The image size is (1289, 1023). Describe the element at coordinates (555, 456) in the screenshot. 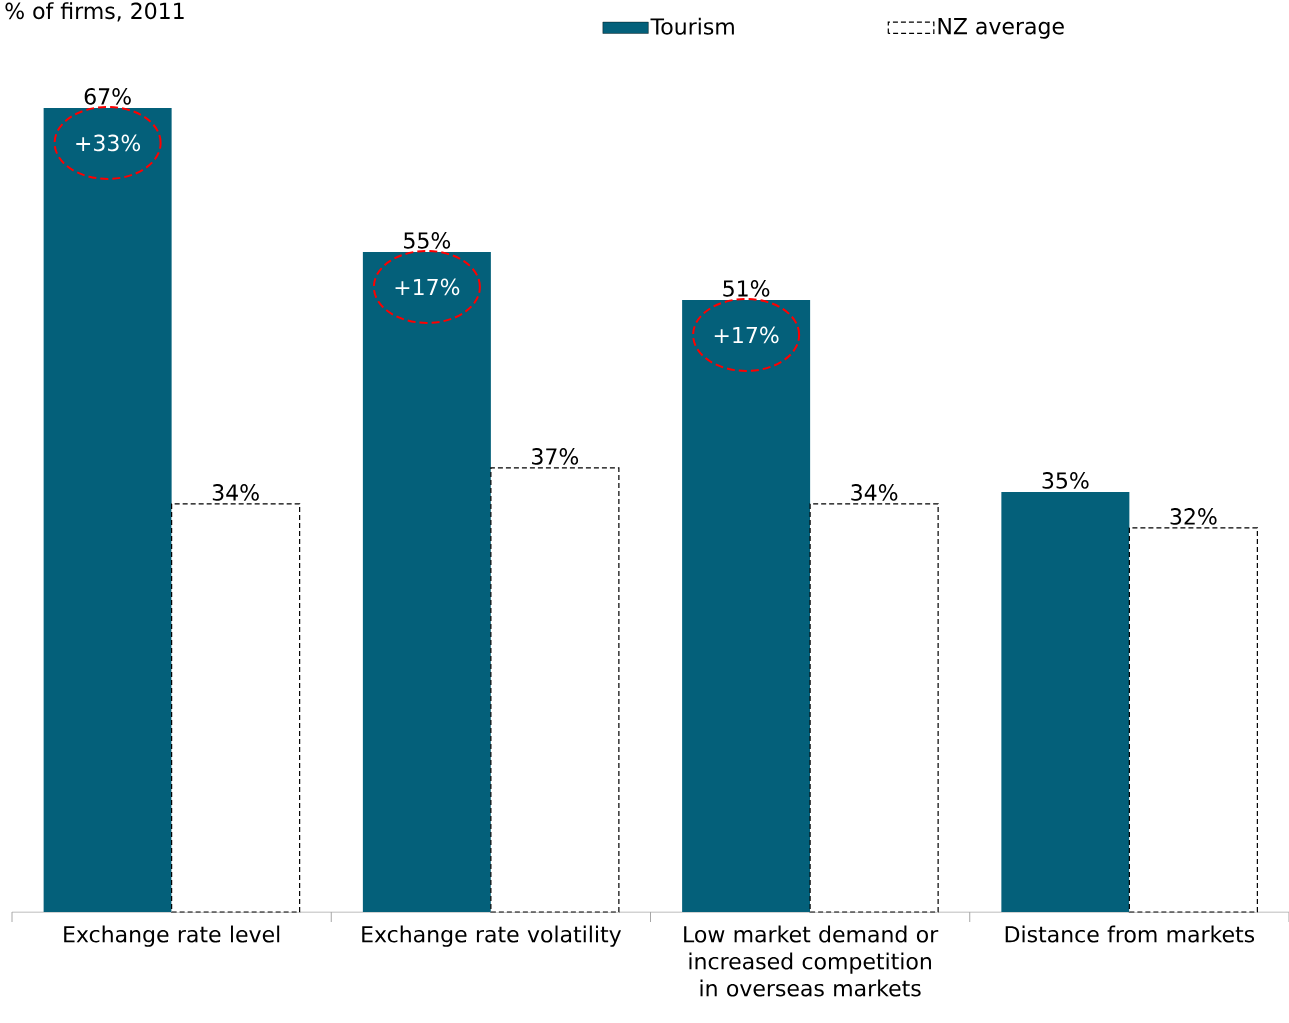

I see `data-label: 37%` at that location.